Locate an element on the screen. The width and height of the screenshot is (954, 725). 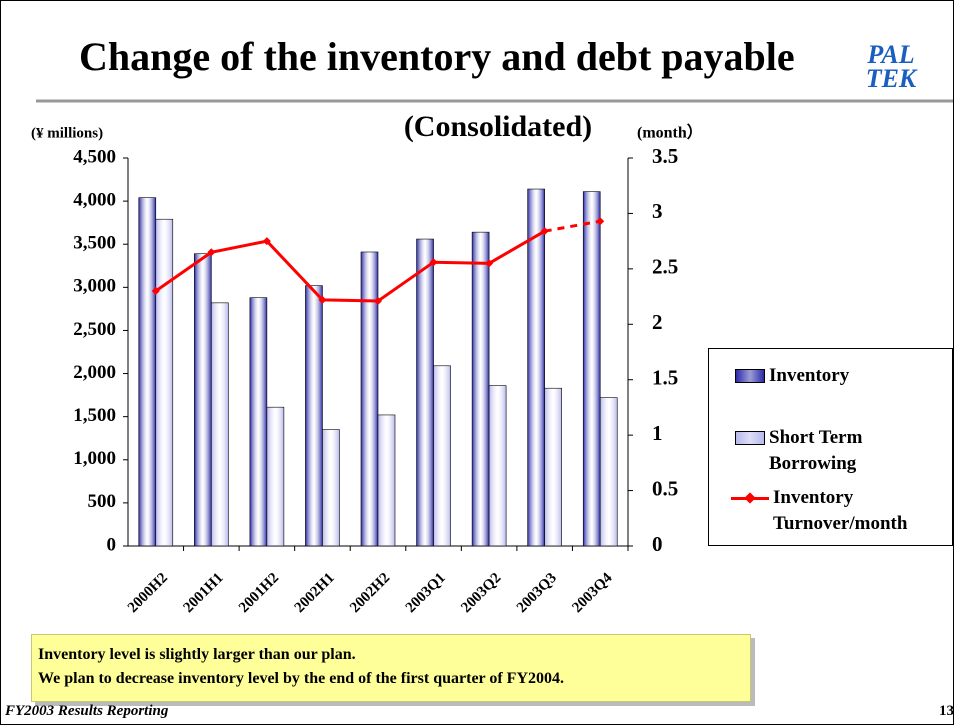
y2-axis-label: (month） is located at coordinates (670, 133).